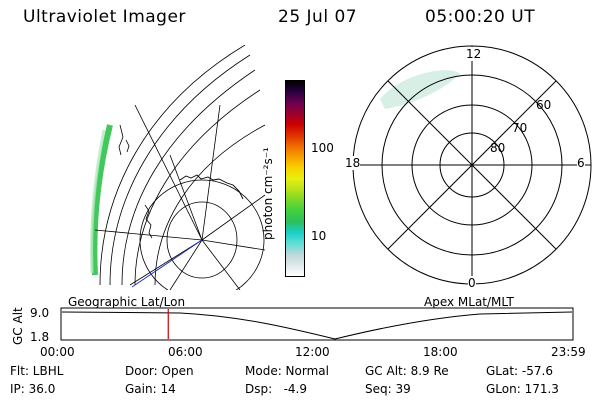  What do you see at coordinates (520, 128) in the screenshot?
I see `mlat-label-70: 70` at bounding box center [520, 128].